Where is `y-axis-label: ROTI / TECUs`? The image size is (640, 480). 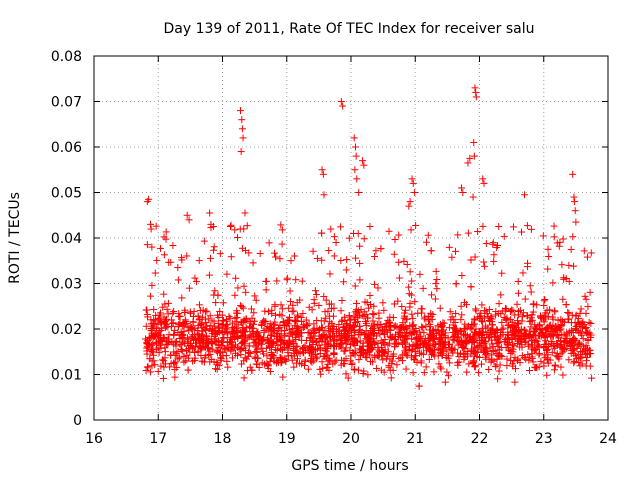 y-axis-label: ROTI / TECUs is located at coordinates (15, 238).